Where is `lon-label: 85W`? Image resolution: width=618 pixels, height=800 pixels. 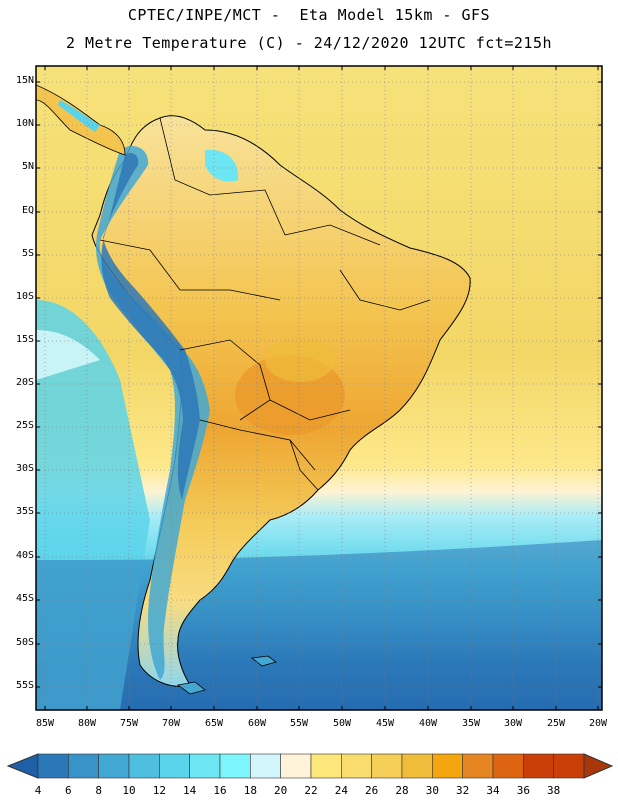 lon-label: 85W is located at coordinates (45, 723).